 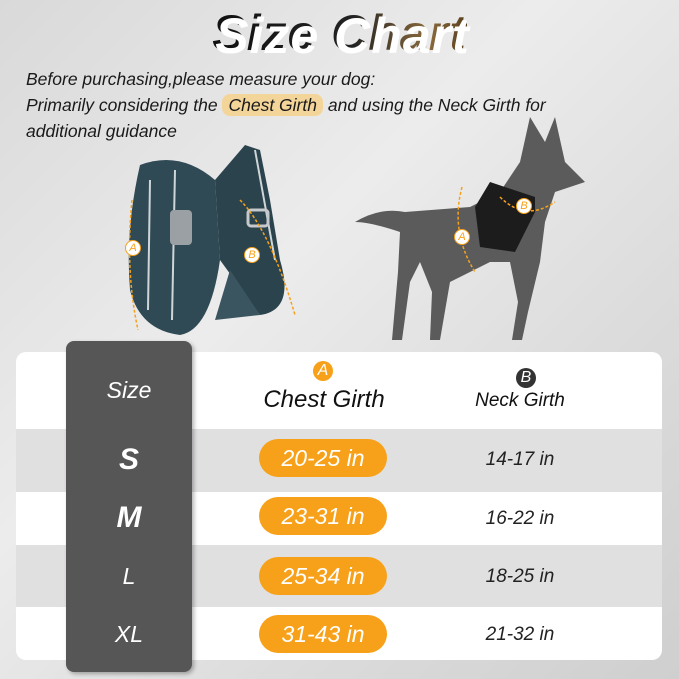 What do you see at coordinates (128, 459) in the screenshot?
I see `size-s: S` at bounding box center [128, 459].